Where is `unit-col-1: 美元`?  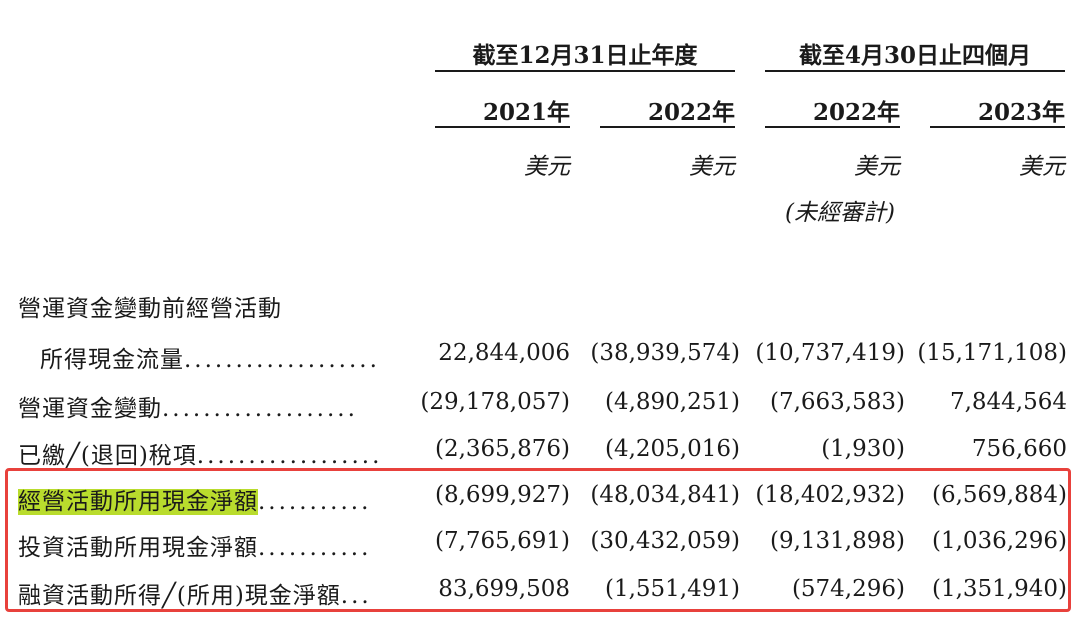 unit-col-1: 美元 is located at coordinates (547, 167).